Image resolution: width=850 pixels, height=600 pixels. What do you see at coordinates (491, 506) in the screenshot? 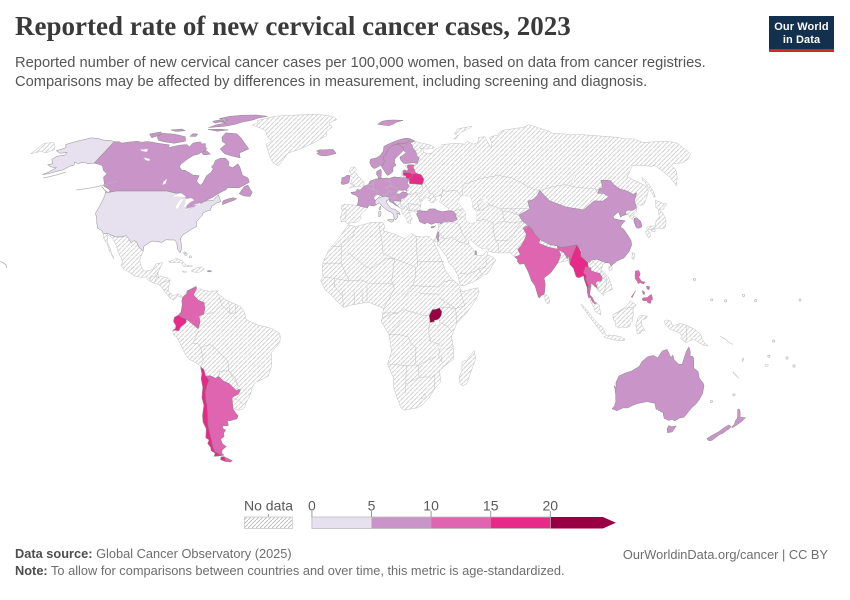
I see `svg-text: 15` at bounding box center [491, 506].